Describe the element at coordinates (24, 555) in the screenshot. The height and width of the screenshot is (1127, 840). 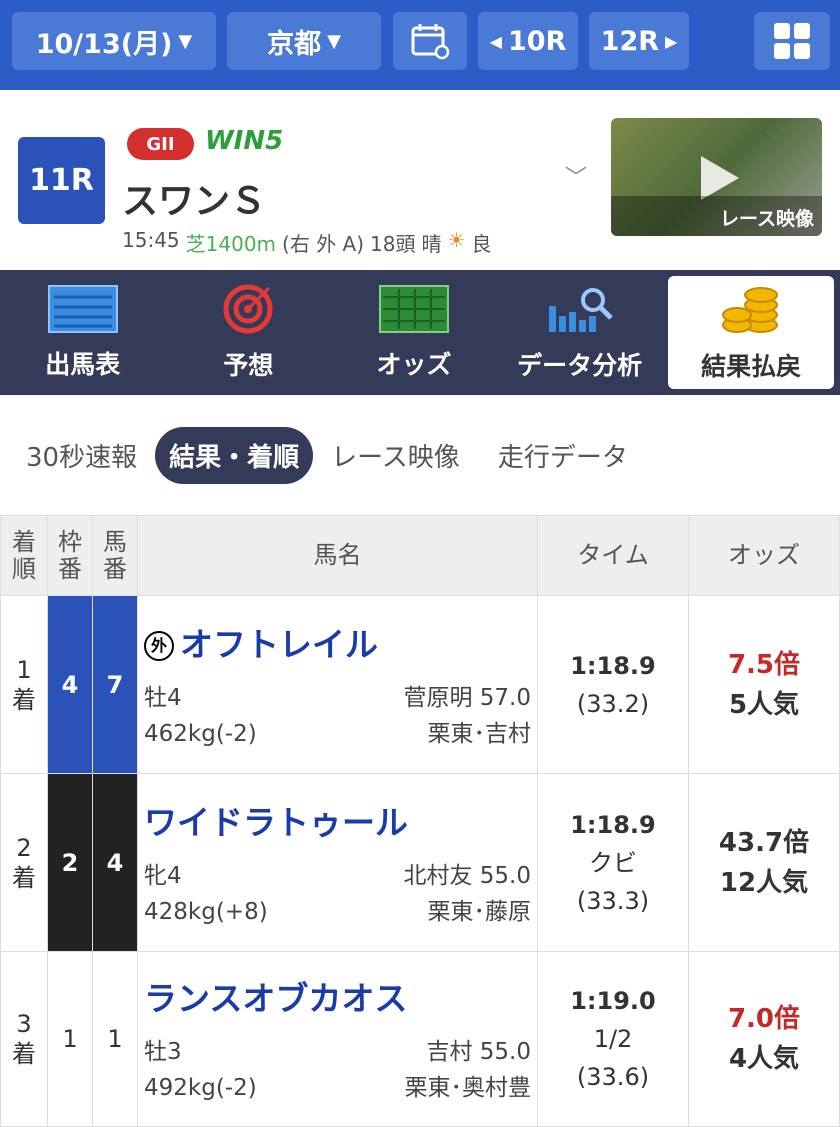
I see `header-rank: 着順` at that location.